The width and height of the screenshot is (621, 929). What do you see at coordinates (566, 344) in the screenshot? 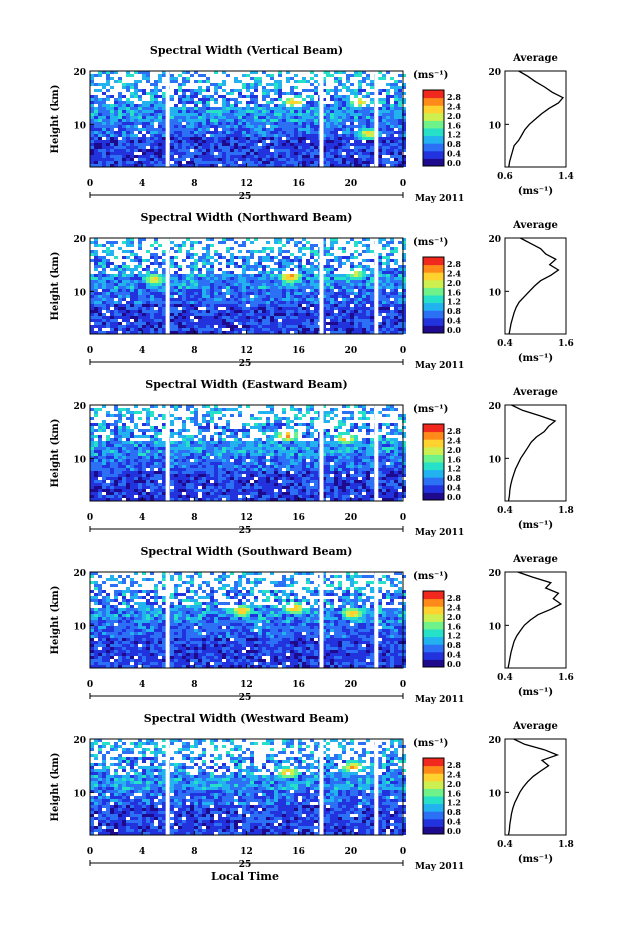
I see `average-x-tick-label: 1.6` at bounding box center [566, 344].